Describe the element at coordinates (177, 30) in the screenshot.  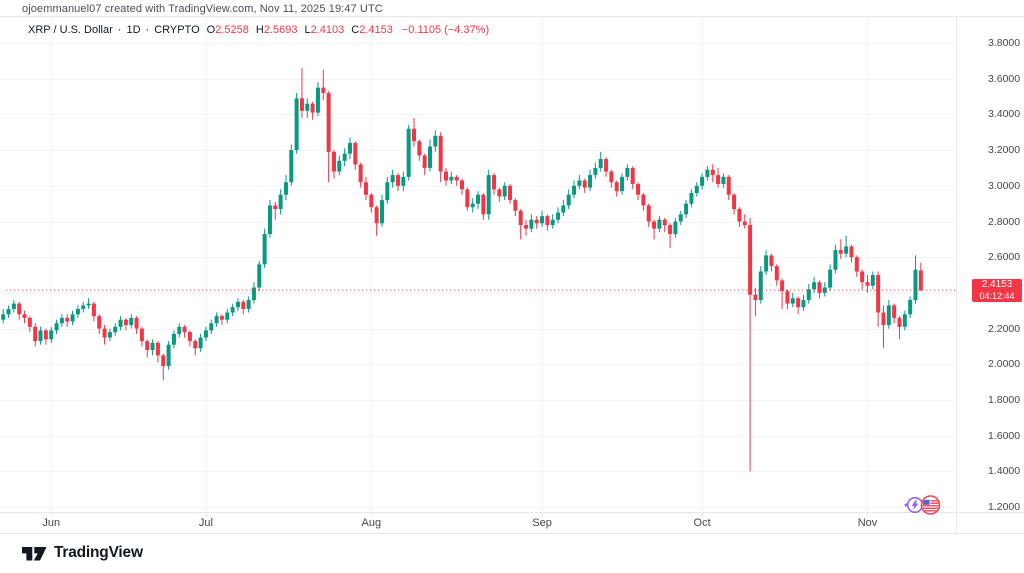
I see `exchange-label: CRYPTO` at that location.